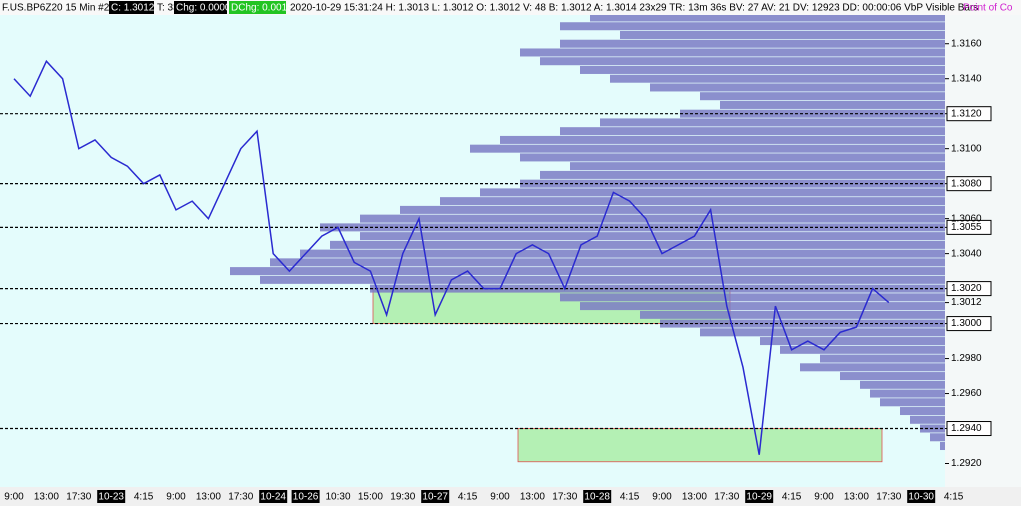  I want to click on y-tick-label: 1.2940, so click(966, 428).